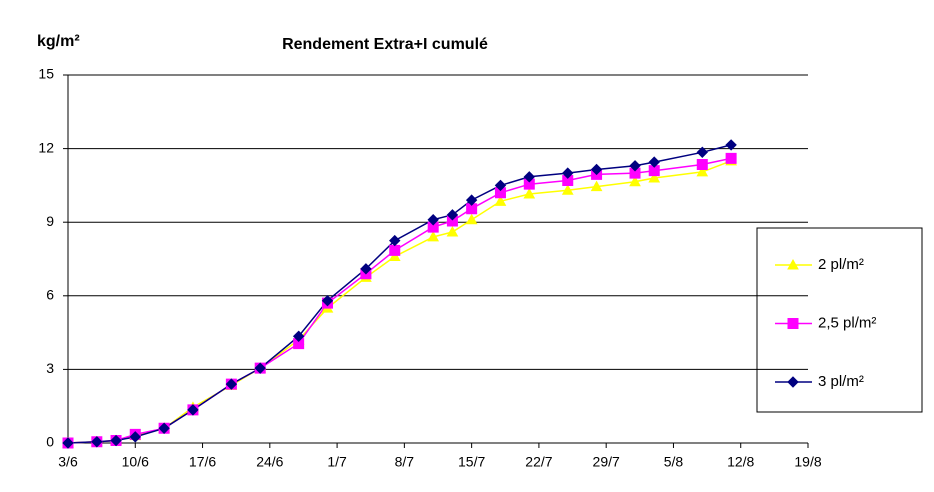 The height and width of the screenshot is (492, 934). I want to click on x-tick-label: 17/6, so click(202, 462).